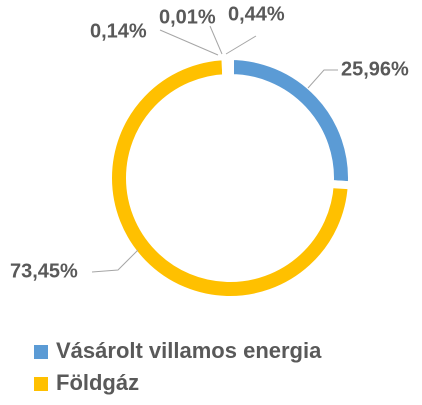 The image size is (422, 405). Describe the element at coordinates (118, 31) in the screenshot. I see `data-label: 0,14%` at that location.